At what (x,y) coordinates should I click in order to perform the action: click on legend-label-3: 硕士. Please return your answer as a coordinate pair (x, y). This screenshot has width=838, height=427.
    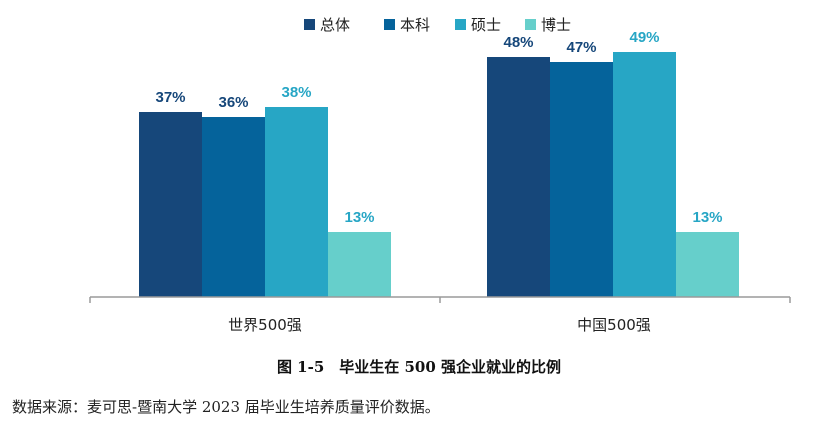
    Looking at the image, I should click on (486, 25).